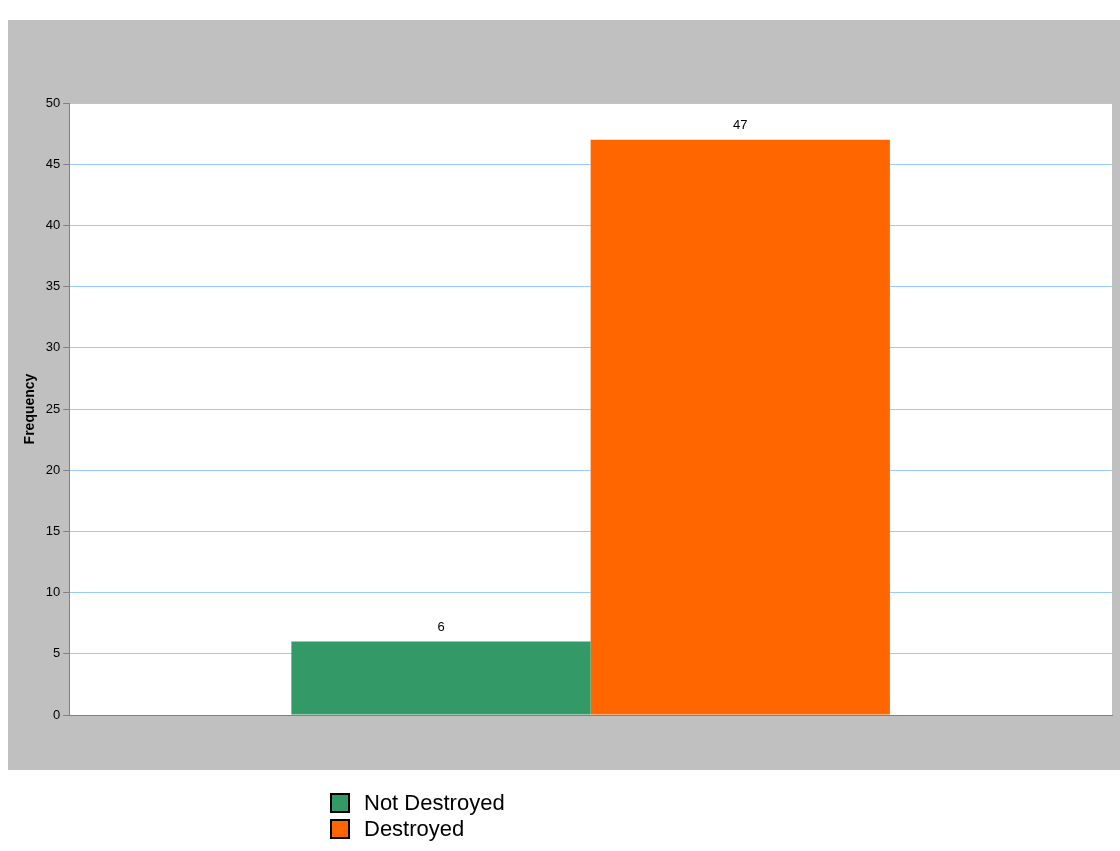 The height and width of the screenshot is (851, 1120). Describe the element at coordinates (53, 224) in the screenshot. I see `y-tick-label: 40` at that location.